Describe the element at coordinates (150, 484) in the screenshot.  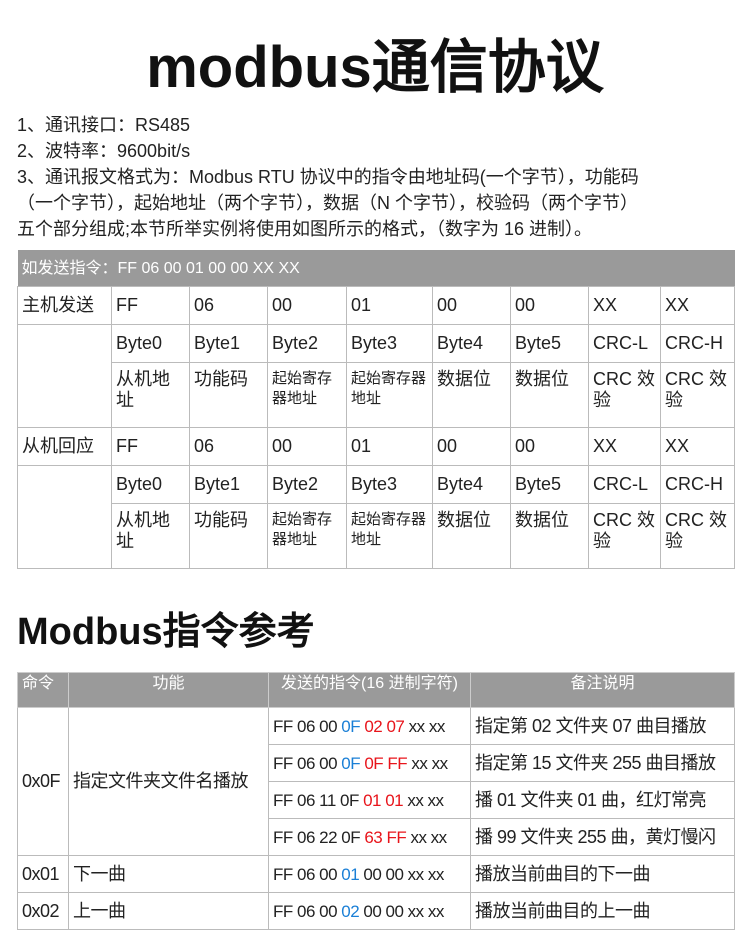
I see `byte-name: Byte0` at that location.